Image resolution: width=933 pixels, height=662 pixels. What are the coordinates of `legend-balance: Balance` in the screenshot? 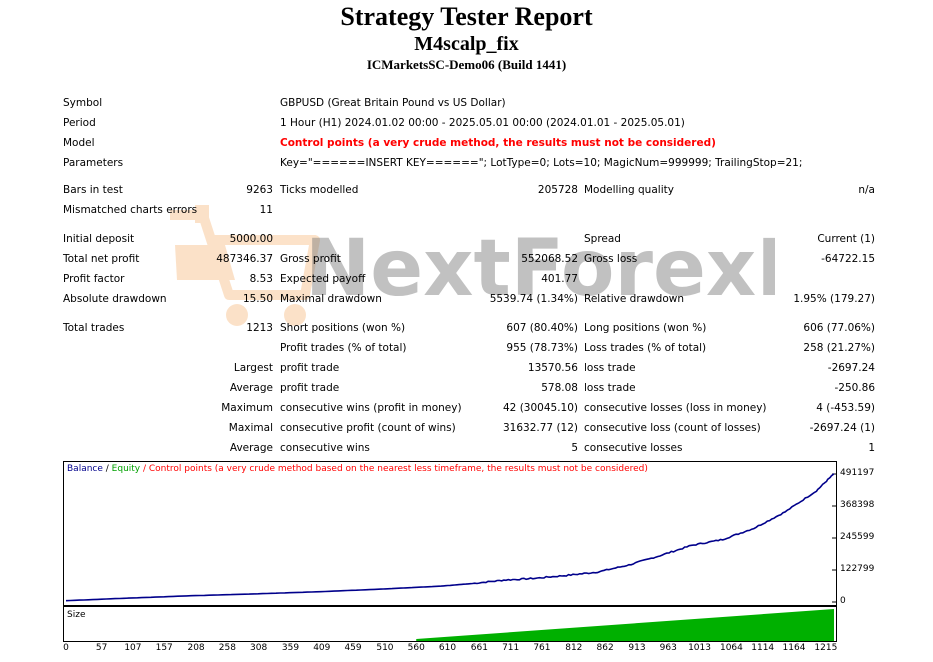 It's located at (85, 469).